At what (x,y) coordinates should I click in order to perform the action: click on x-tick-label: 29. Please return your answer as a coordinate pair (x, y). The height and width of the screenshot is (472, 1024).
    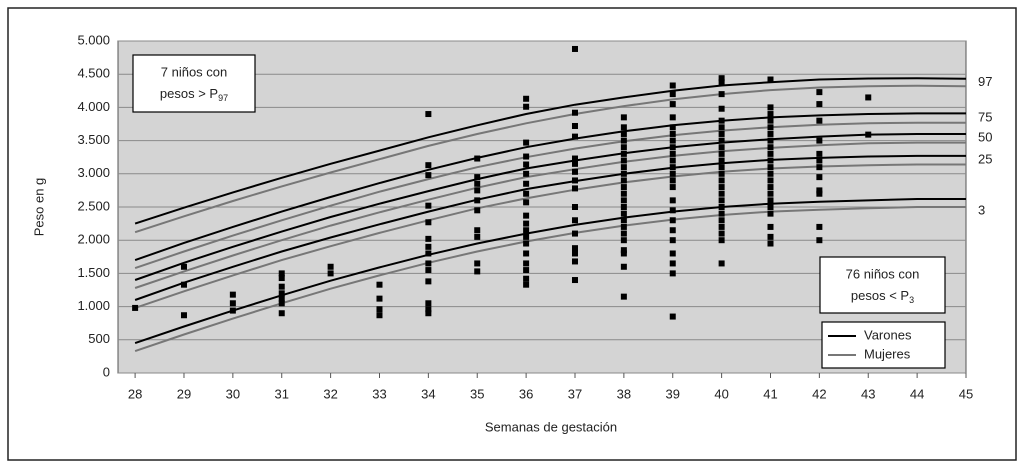
    Looking at the image, I should click on (184, 393).